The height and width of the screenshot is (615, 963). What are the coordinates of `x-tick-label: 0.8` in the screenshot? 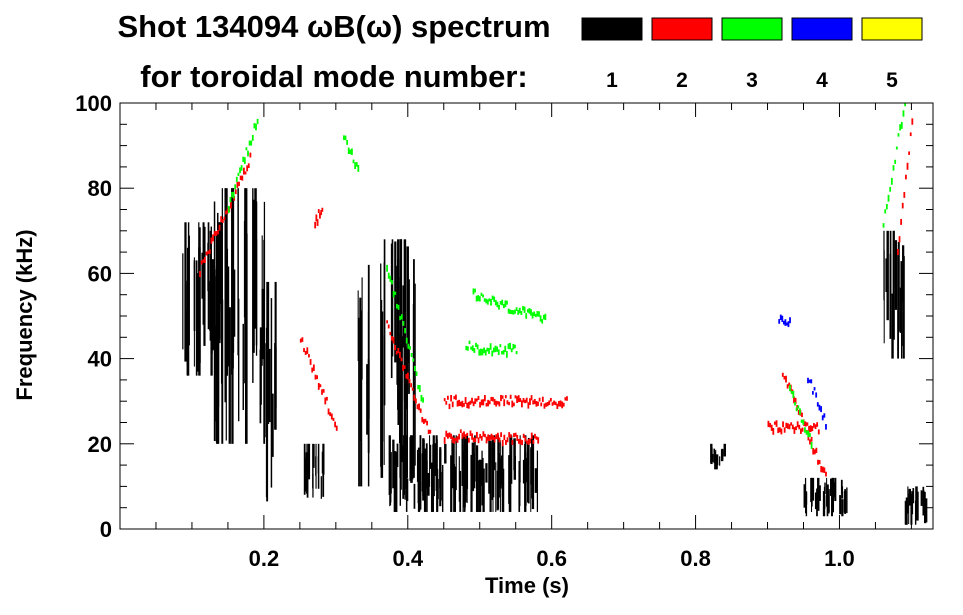 It's located at (695, 558).